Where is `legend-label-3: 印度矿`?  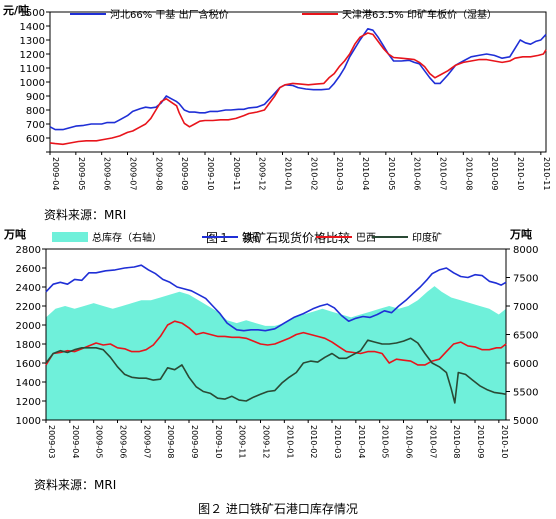 legend-label-3: 印度矿 is located at coordinates (427, 237).